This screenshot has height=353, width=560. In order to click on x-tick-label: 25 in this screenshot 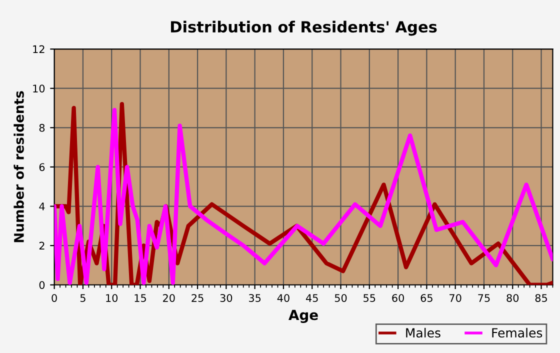, I will do `click(198, 298)`.